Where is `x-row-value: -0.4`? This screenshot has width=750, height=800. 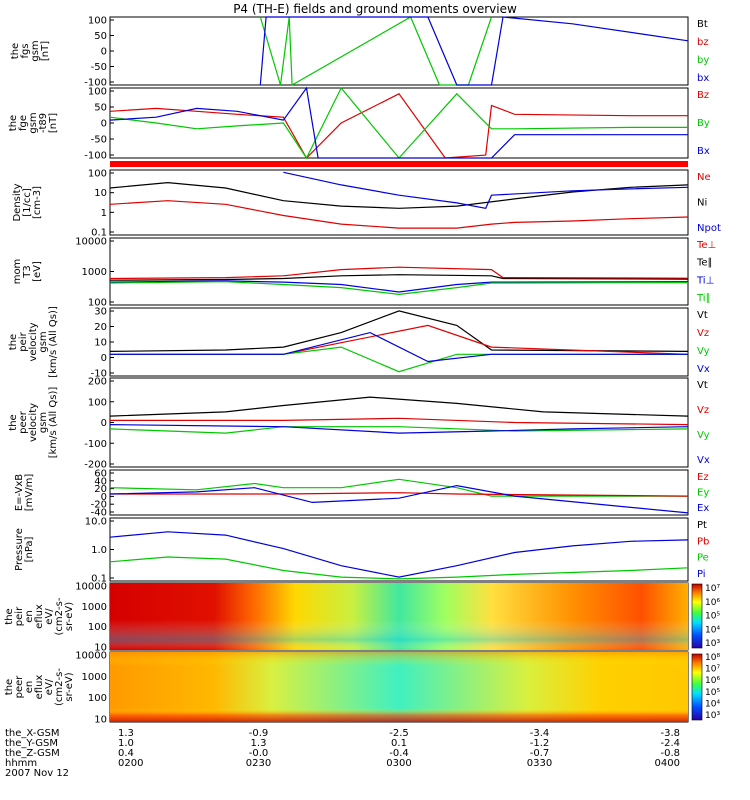
x-row-value: -0.4 is located at coordinates (399, 753).